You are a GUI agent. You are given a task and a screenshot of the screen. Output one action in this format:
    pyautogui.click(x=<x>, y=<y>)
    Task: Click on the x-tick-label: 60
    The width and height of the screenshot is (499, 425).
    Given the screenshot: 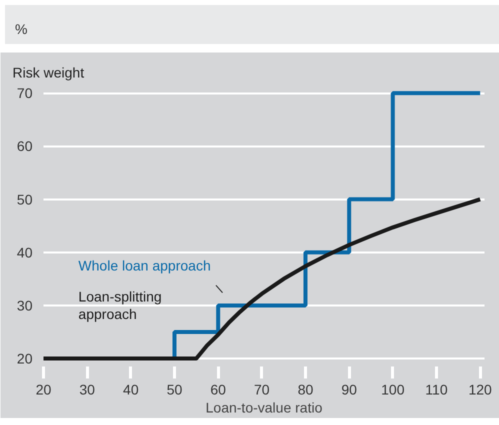 What is the action you would take?
    pyautogui.click(x=218, y=390)
    